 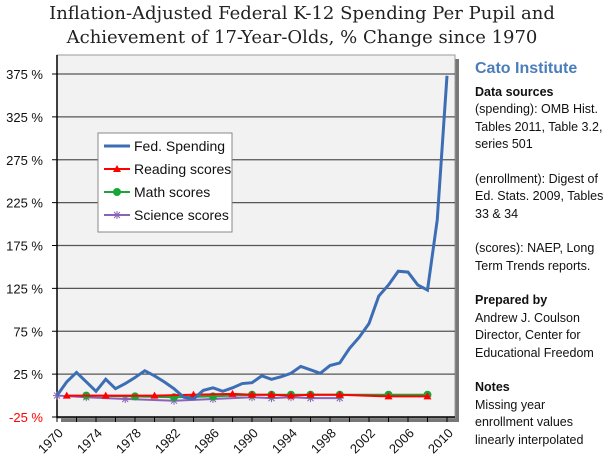 I want to click on series-reading-scores, so click(x=247, y=394).